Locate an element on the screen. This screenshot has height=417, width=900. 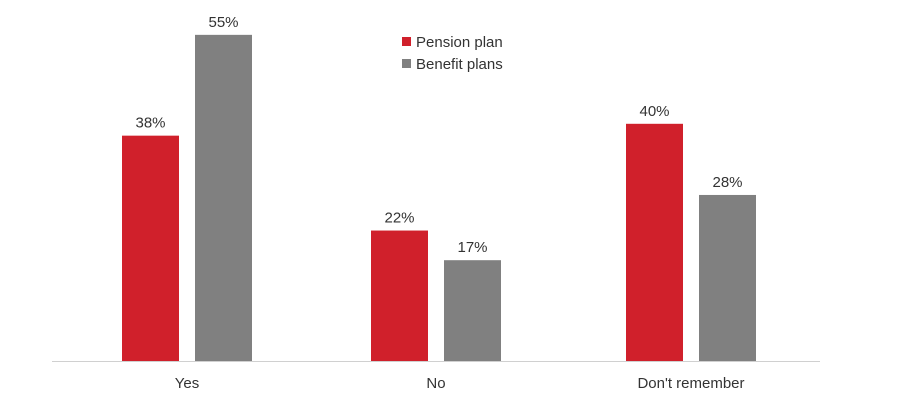
data-label-pension-plan-don-t-remember: 40% is located at coordinates (654, 111).